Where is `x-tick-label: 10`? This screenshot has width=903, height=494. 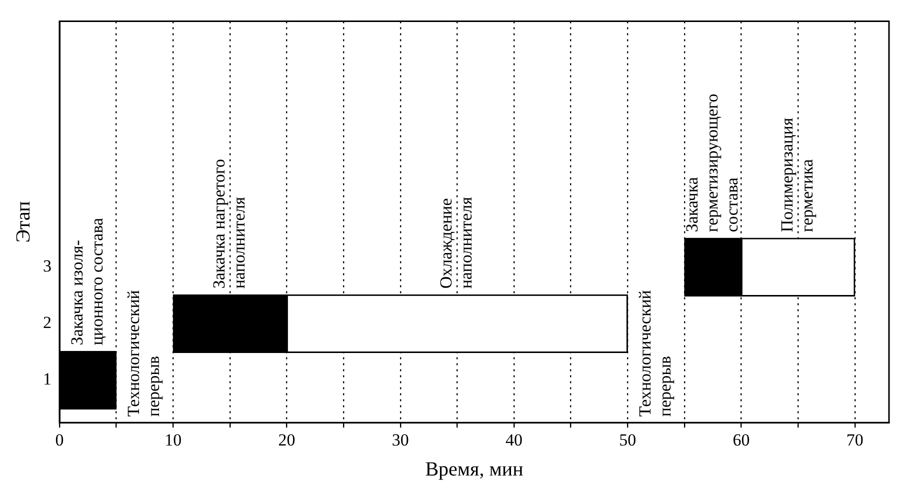
x-tick-label: 10 is located at coordinates (173, 440).